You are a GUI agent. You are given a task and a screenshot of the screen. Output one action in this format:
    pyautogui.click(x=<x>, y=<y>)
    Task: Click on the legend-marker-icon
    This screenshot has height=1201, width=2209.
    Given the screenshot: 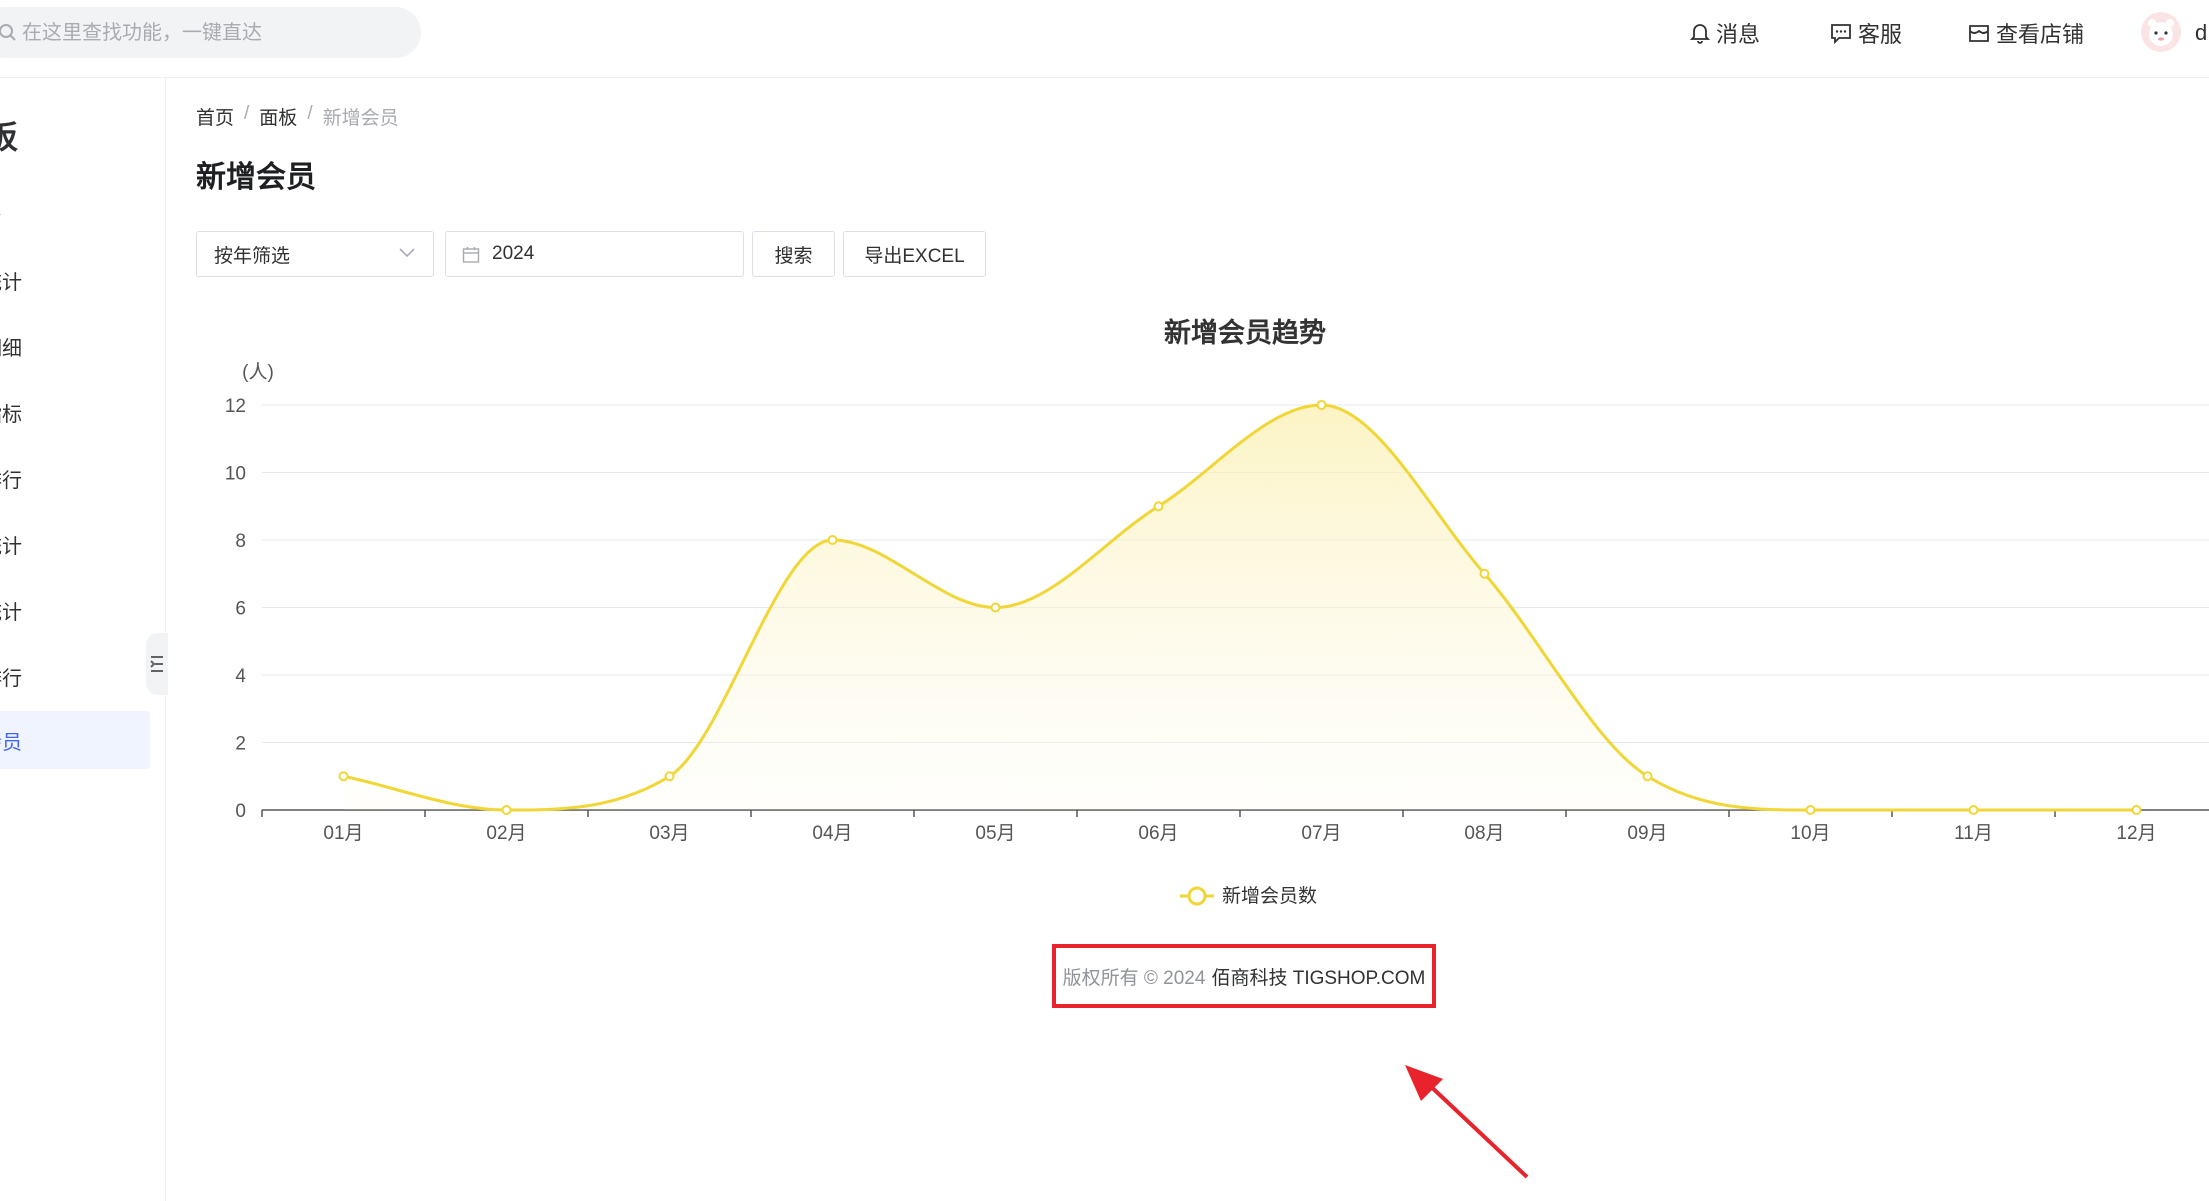 What is the action you would take?
    pyautogui.click(x=1197, y=896)
    